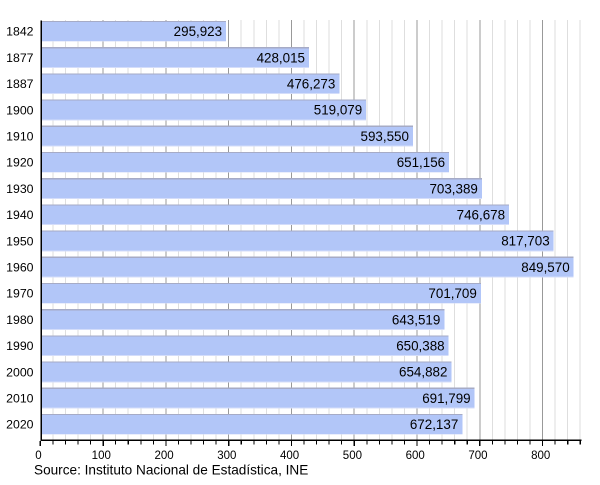 The image size is (600, 485). I want to click on svg-text: 643,519, so click(416, 319).